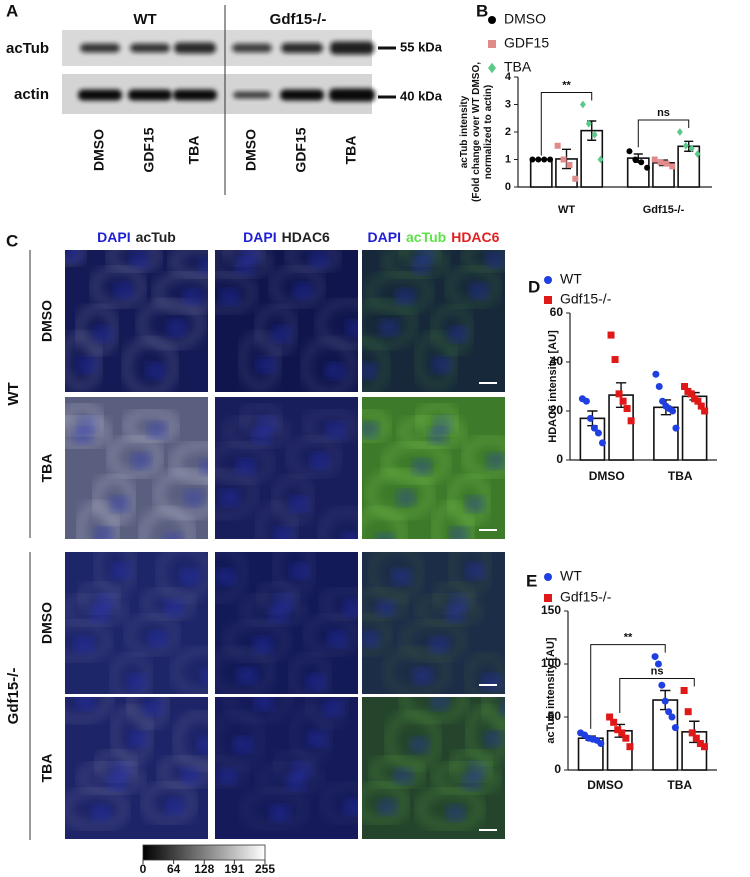 This screenshot has width=750, height=877. What do you see at coordinates (657, 671) in the screenshot?
I see `significance-label: ns` at bounding box center [657, 671].